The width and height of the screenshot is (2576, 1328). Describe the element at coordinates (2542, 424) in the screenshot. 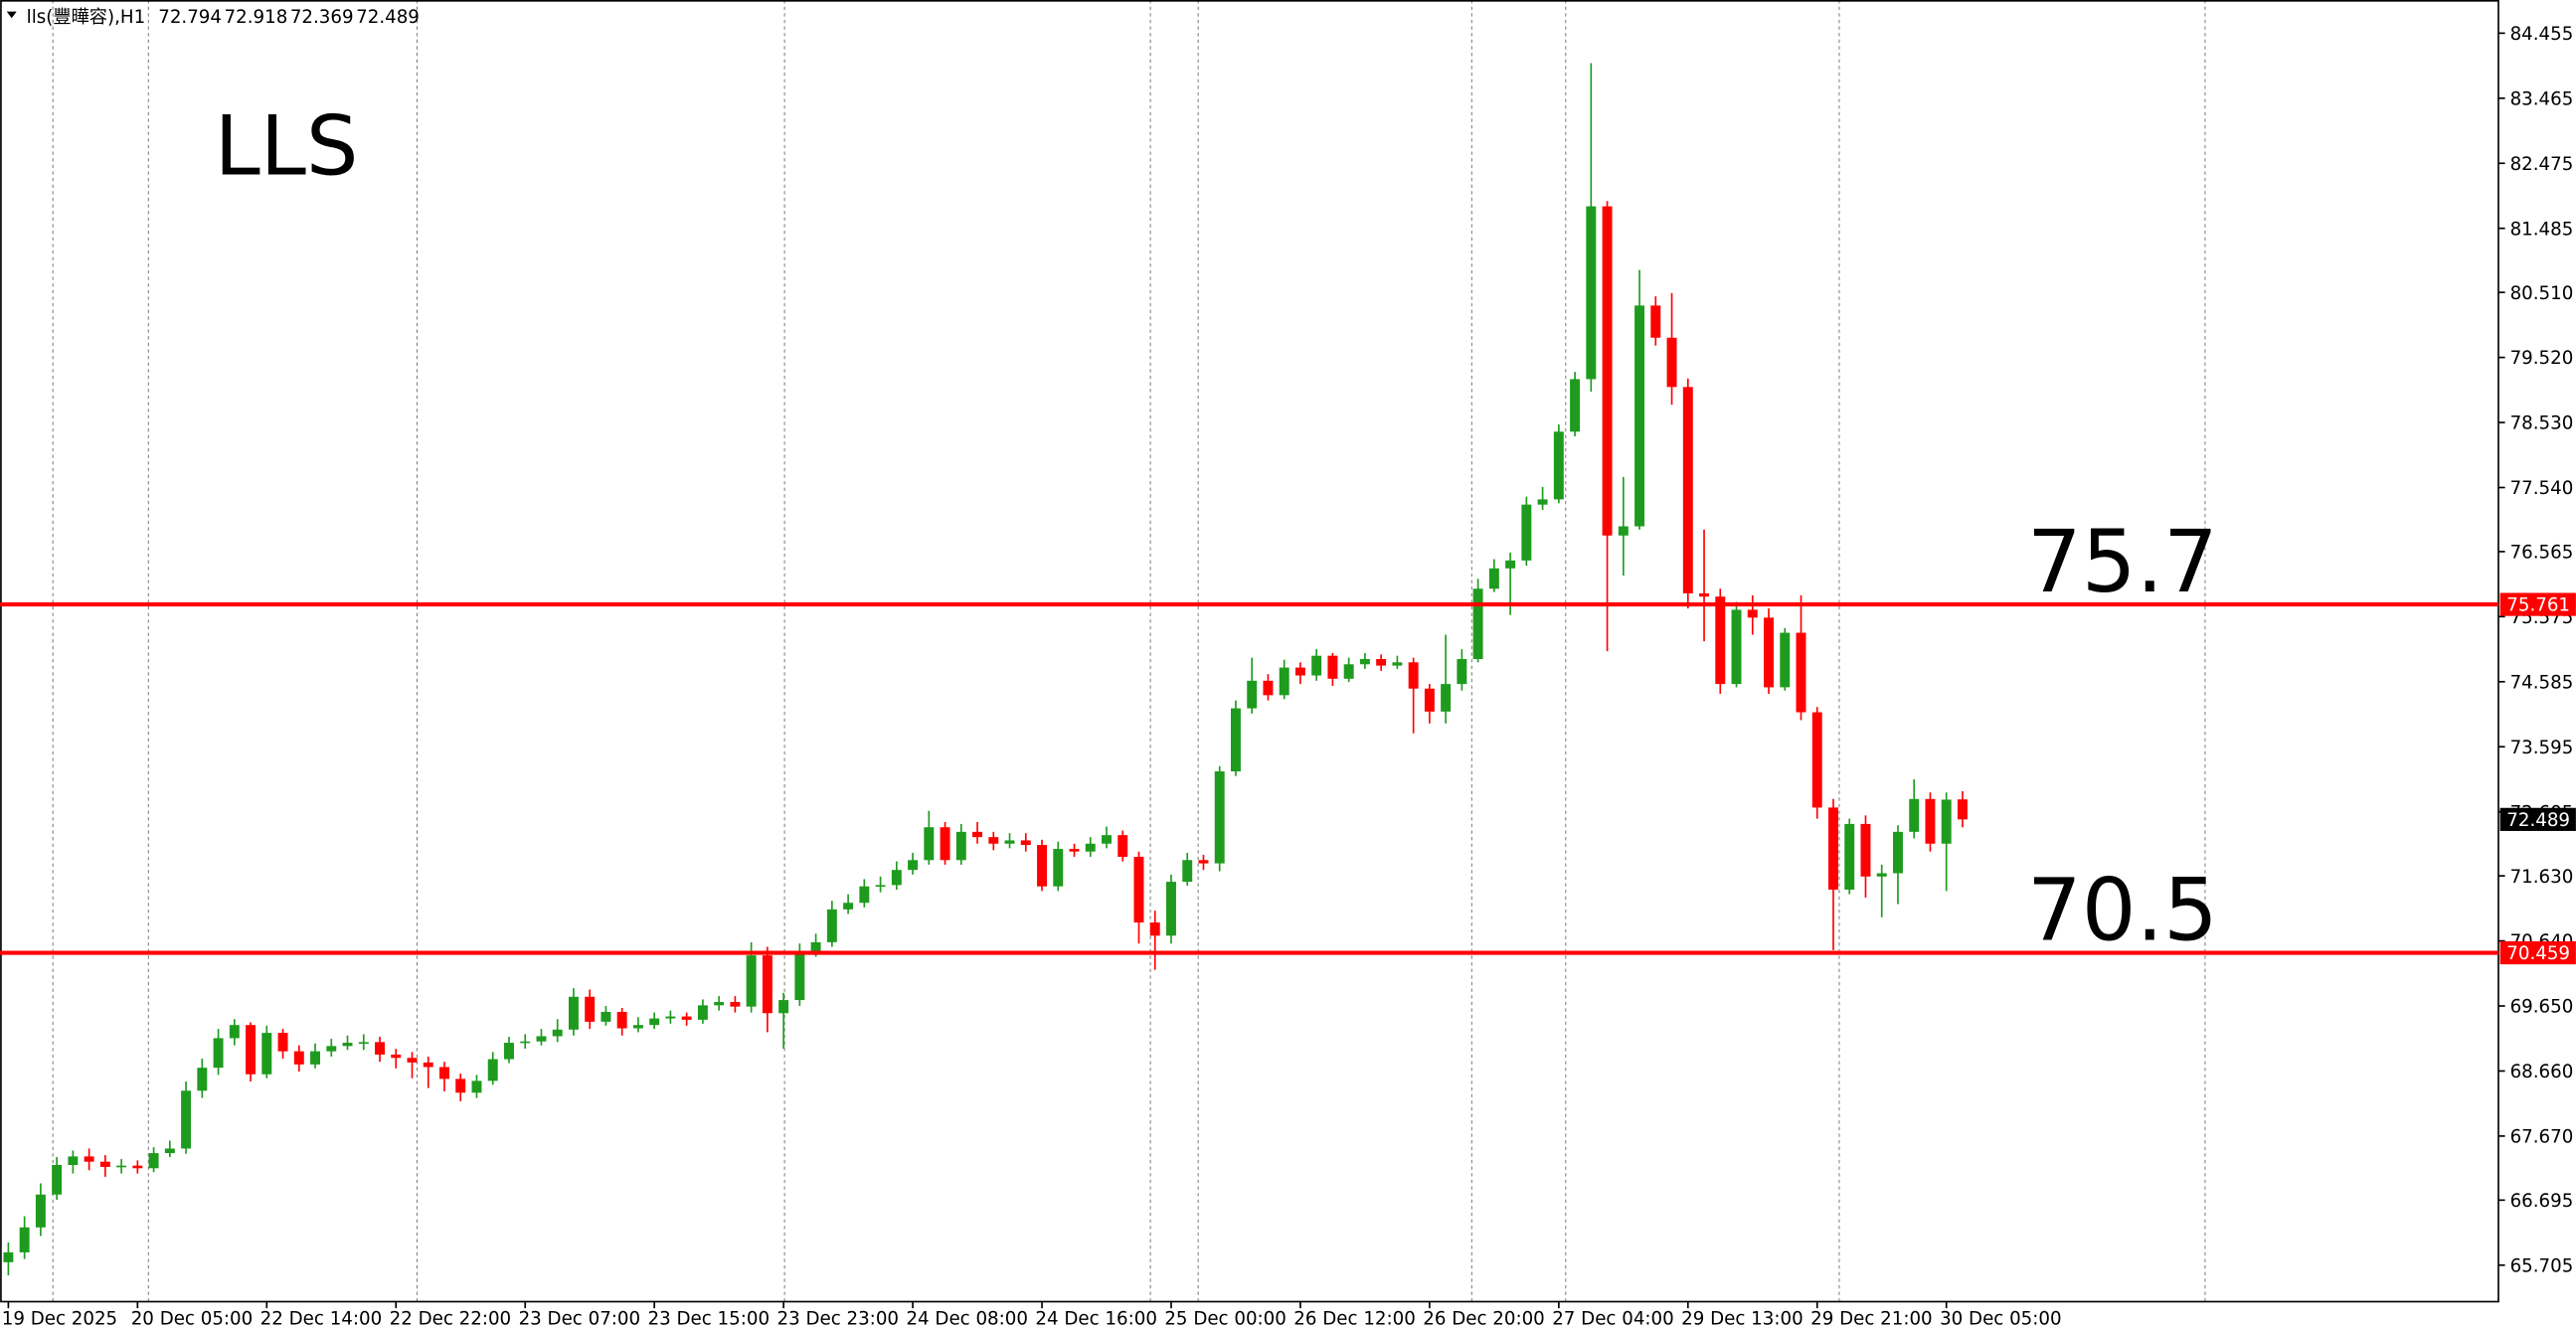

I see `y-tick-label: 78.530` at that location.